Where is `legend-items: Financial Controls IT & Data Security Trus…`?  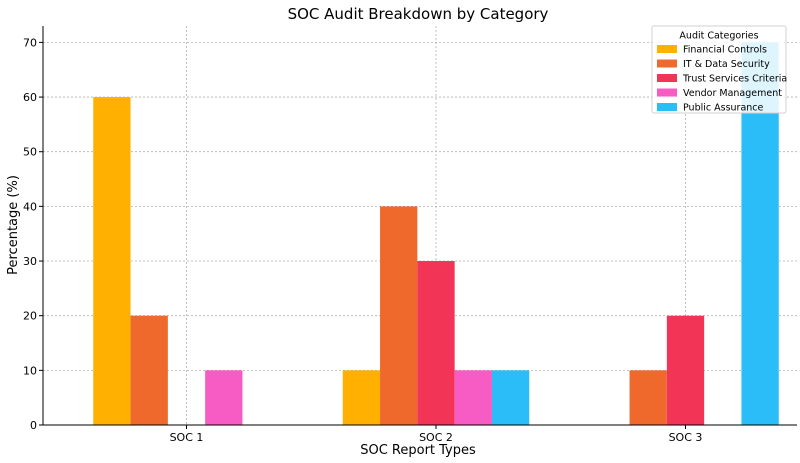
legend-items: Financial Controls IT & Data Security Trus… is located at coordinates (722, 79).